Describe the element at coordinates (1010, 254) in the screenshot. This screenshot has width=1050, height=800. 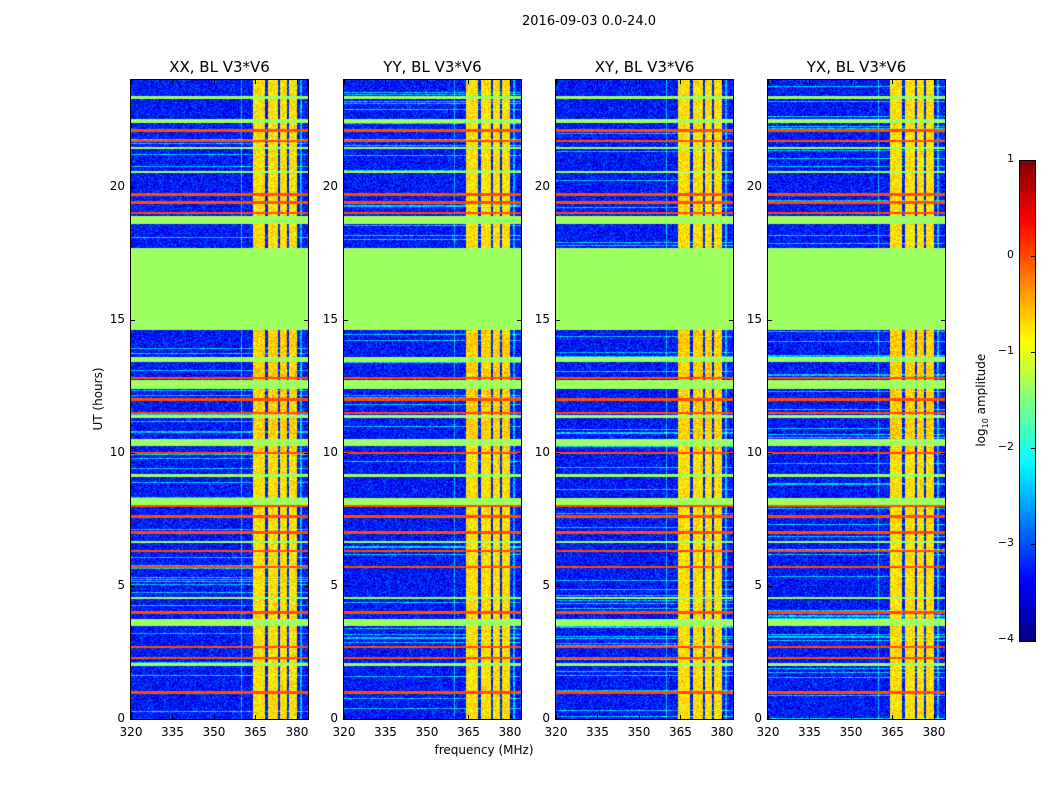
I see `colorbar-tick-label: 0` at that location.